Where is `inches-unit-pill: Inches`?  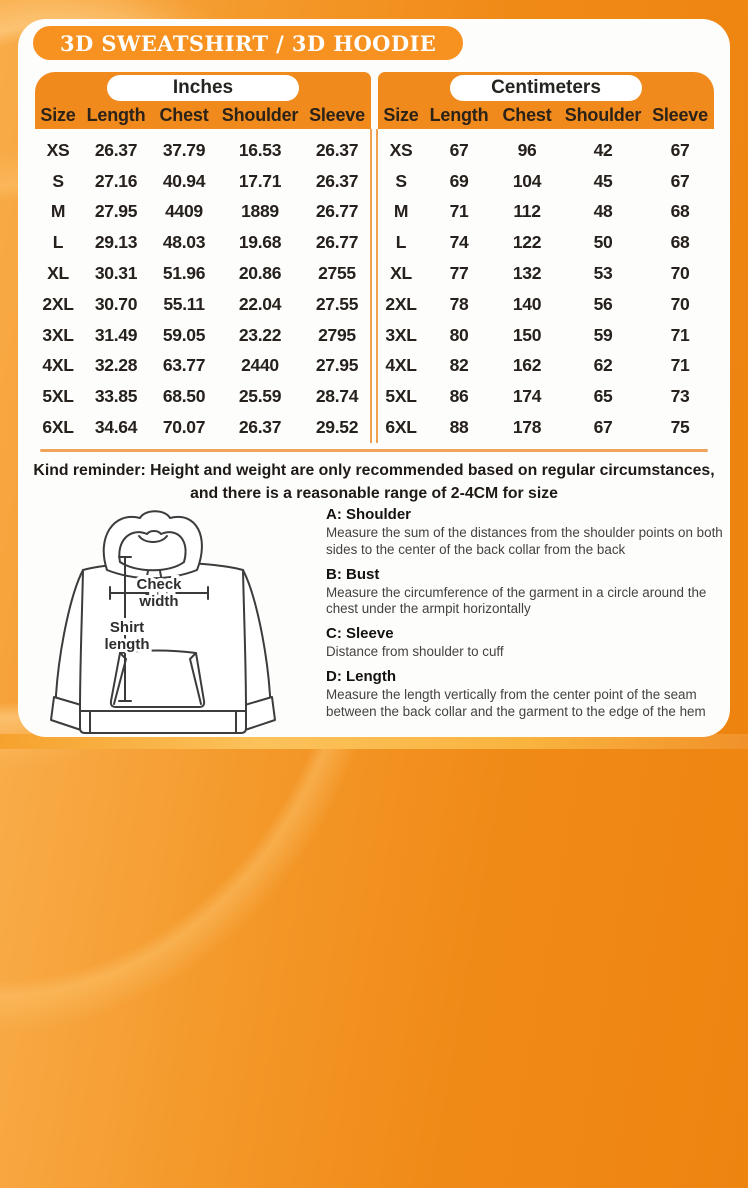
inches-unit-pill: Inches is located at coordinates (203, 88).